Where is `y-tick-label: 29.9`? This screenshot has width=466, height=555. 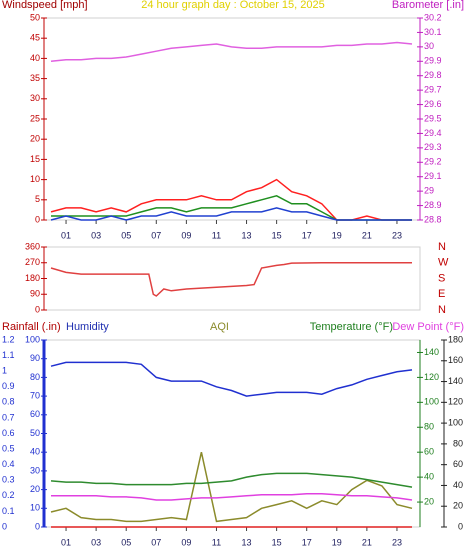
y-tick-label: 29.9 is located at coordinates (433, 61).